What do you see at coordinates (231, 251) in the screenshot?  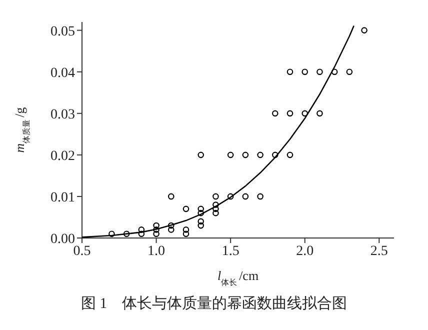 I see `x-tick-label: 1.5` at bounding box center [231, 251].